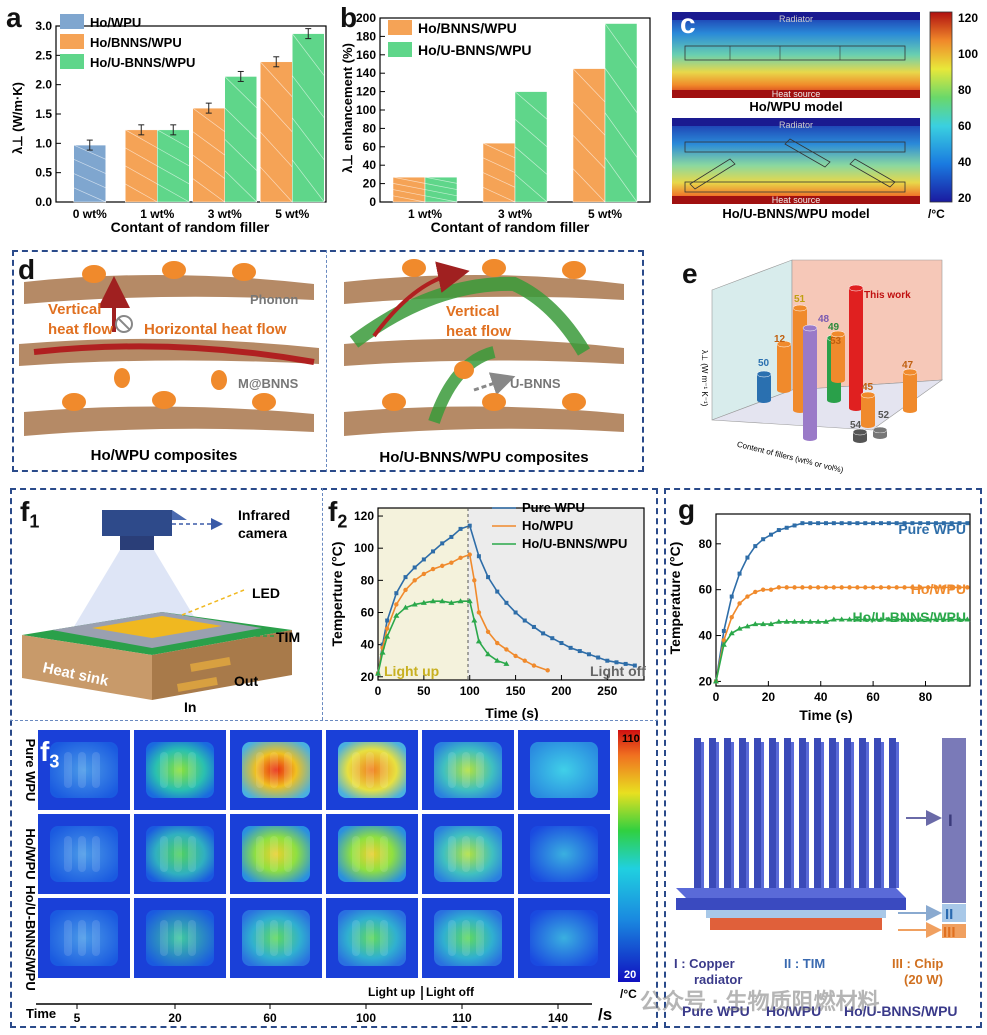 The image size is (987, 1035). What do you see at coordinates (965, 198) in the screenshot?
I see `c-scale-tick: 20` at bounding box center [965, 198].